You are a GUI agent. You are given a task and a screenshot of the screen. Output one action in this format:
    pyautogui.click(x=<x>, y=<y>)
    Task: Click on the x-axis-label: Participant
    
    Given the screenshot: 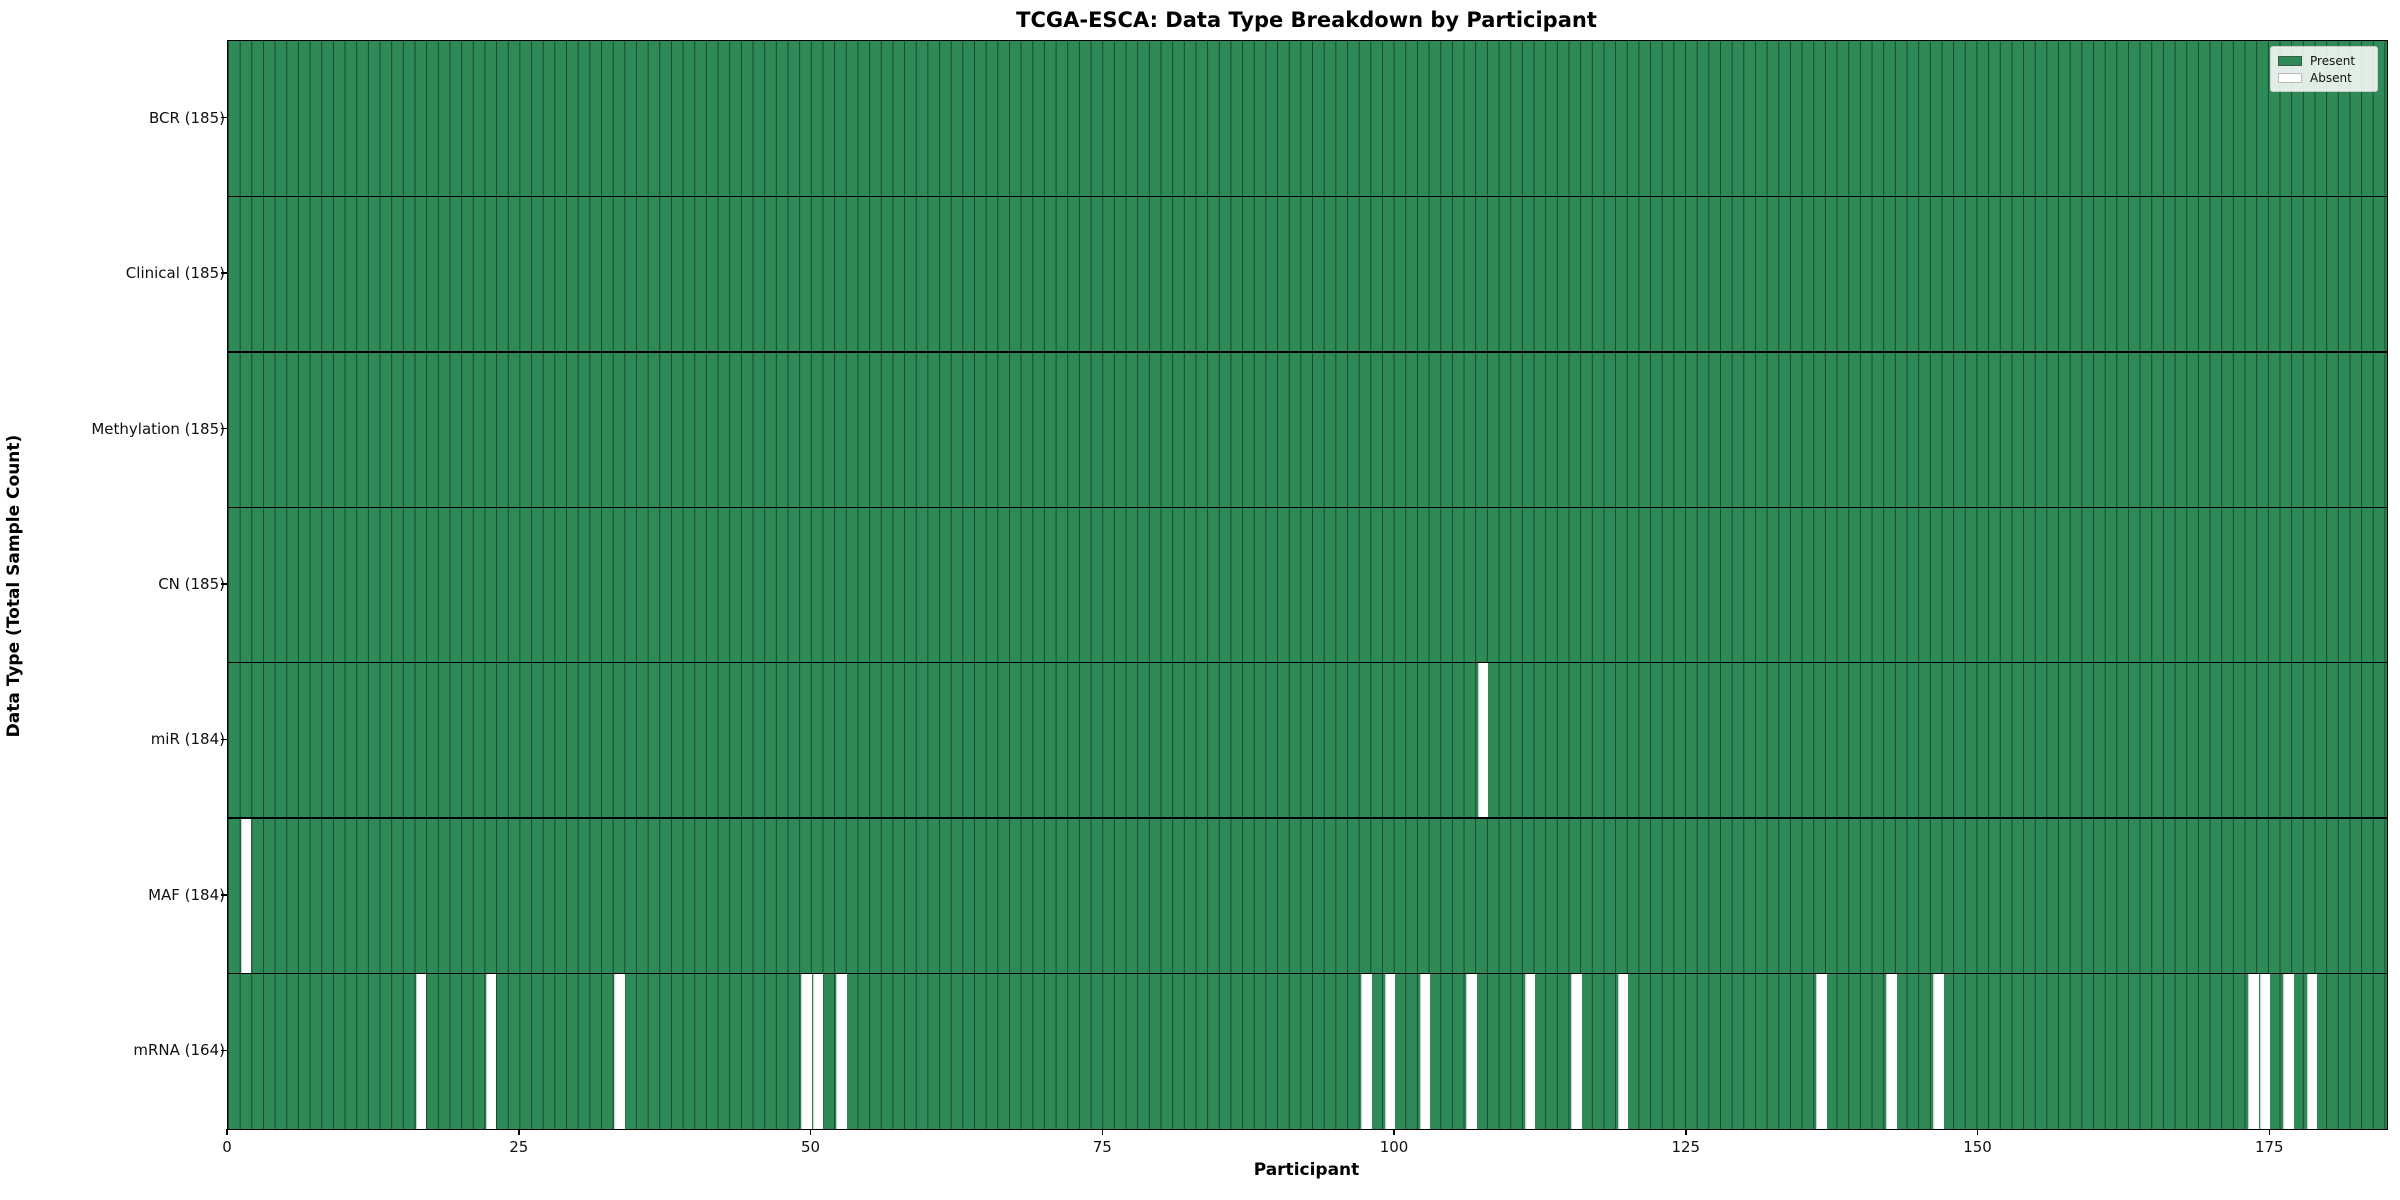 What is the action you would take?
    pyautogui.click(x=1306, y=1170)
    